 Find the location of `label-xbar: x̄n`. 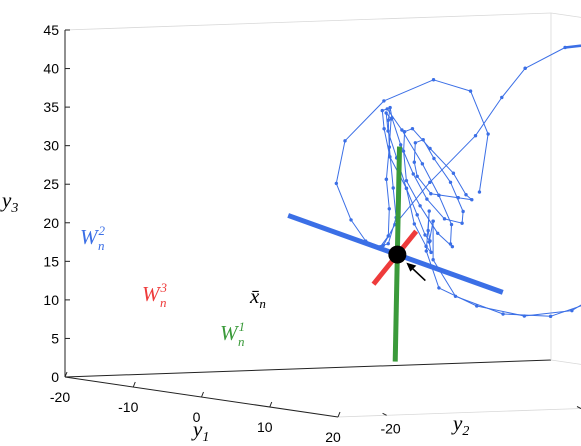

label-xbar: x̄n is located at coordinates (257, 297).